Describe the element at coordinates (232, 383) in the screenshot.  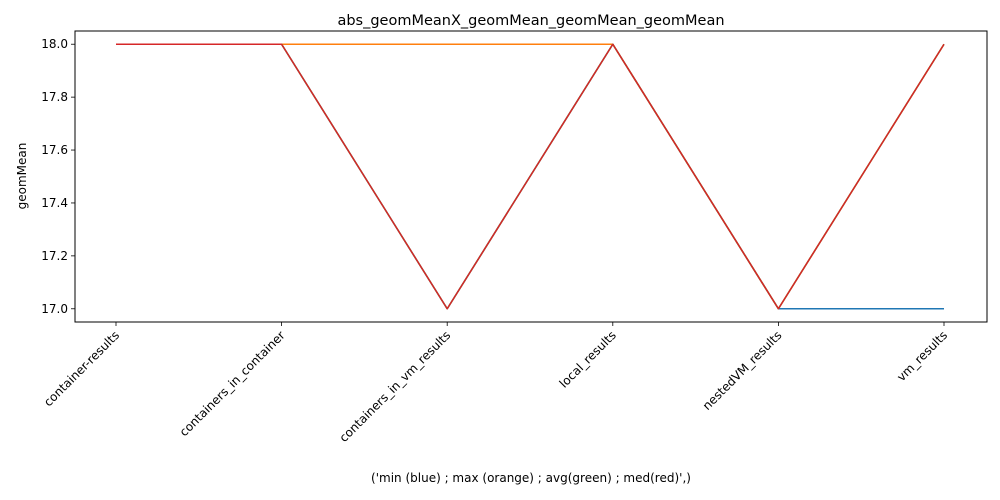
I see `x-tick-label: containers_in_container` at that location.